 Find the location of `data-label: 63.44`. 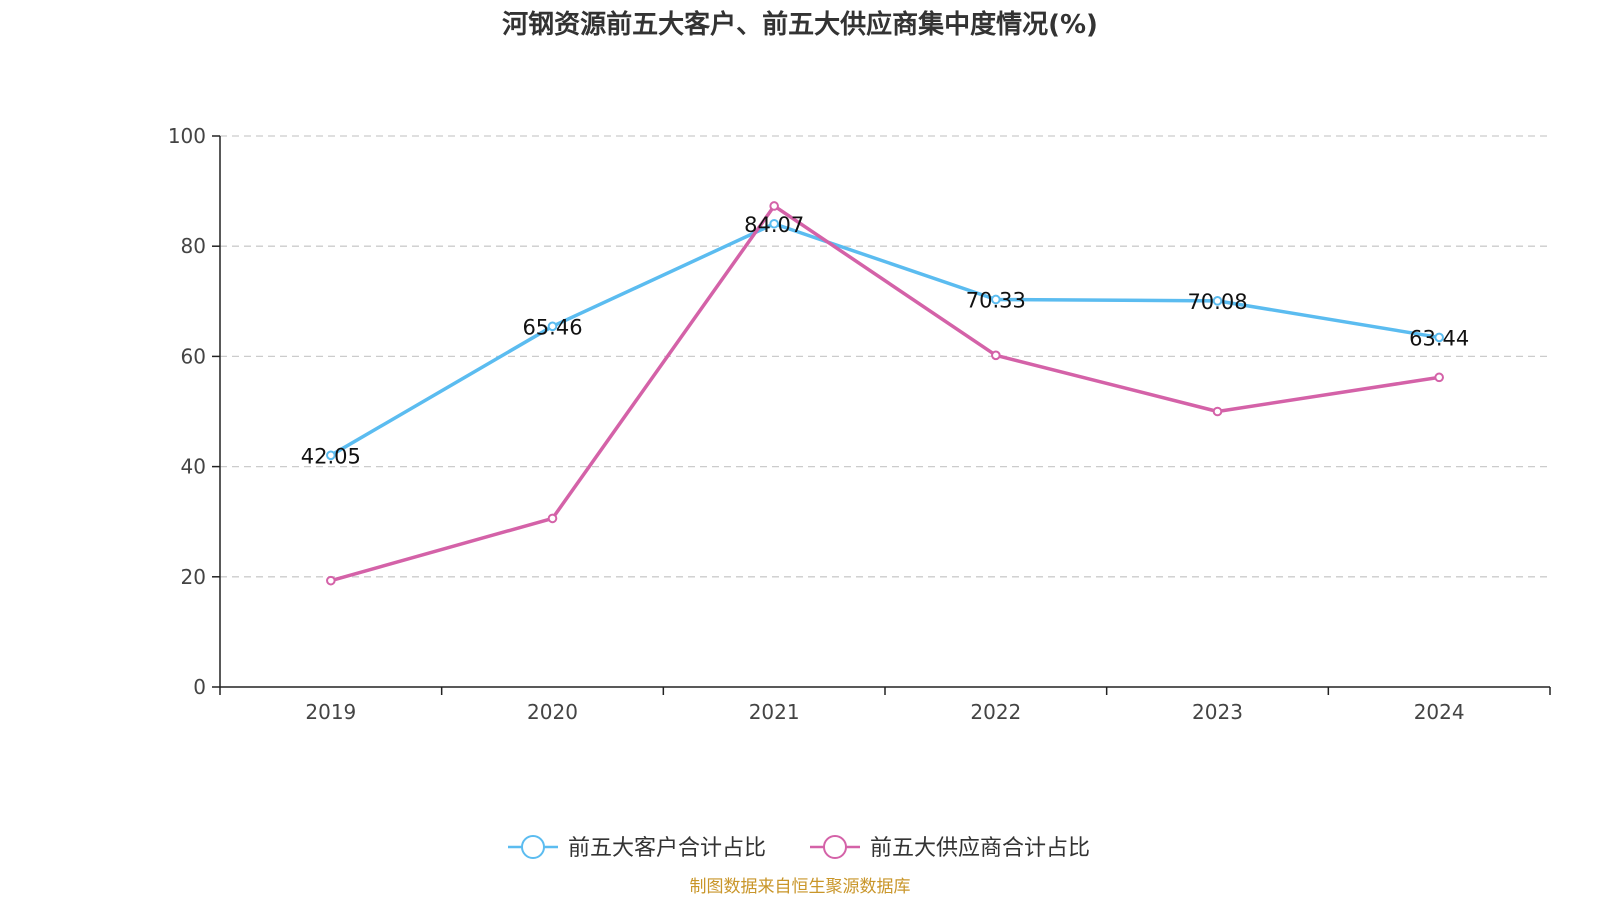

data-label: 63.44 is located at coordinates (1439, 338).